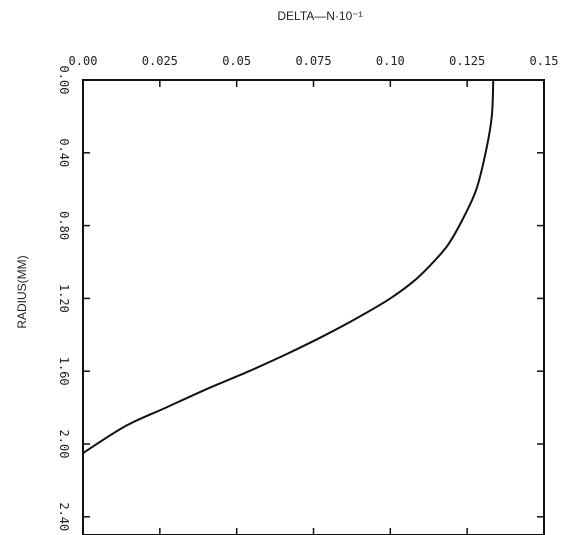 The width and height of the screenshot is (567, 535). I want to click on y-tick-label: 1.20, so click(64, 298).